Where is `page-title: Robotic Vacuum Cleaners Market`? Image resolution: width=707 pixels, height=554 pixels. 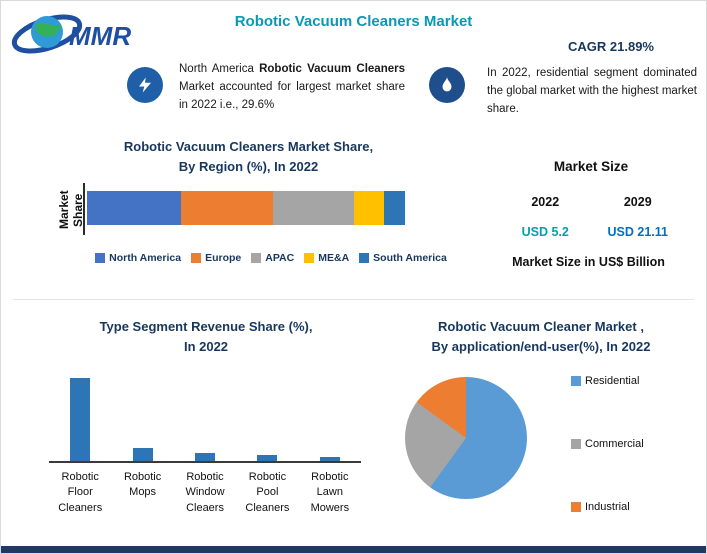
page-title: Robotic Vacuum Cleaners Market is located at coordinates (353, 21).